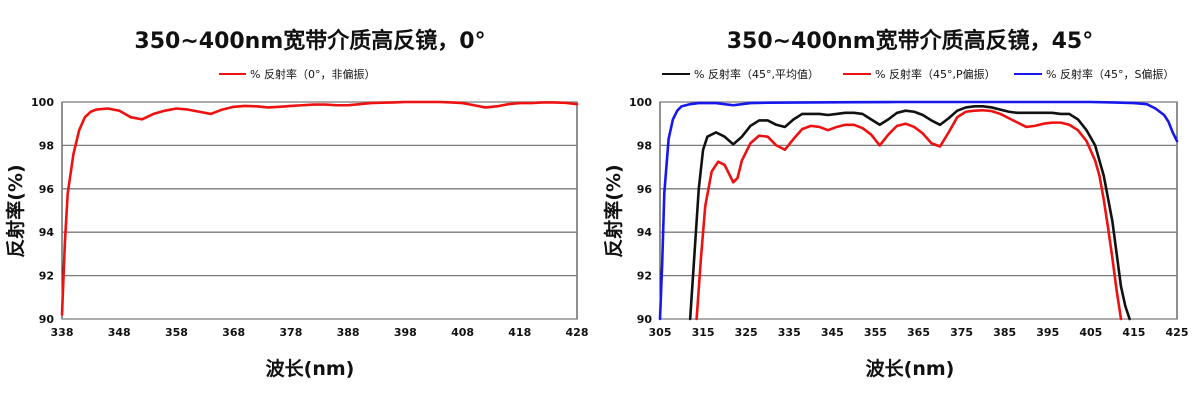  I want to click on chart-left-title: 350~400nm宽带介质高反镜，0°, so click(309, 41).